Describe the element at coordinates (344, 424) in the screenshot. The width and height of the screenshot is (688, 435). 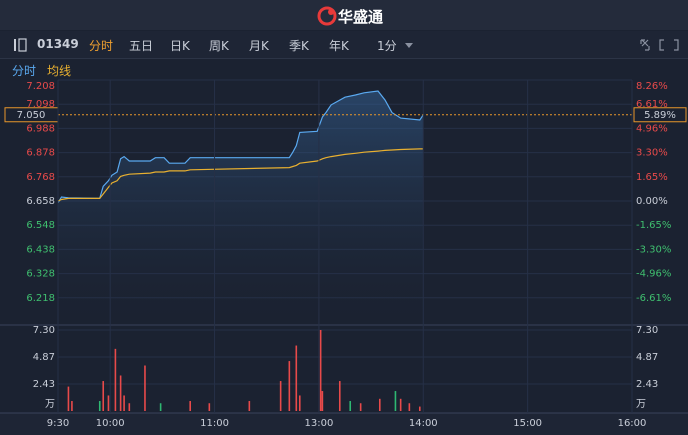
I see `x-axis-strip` at that location.